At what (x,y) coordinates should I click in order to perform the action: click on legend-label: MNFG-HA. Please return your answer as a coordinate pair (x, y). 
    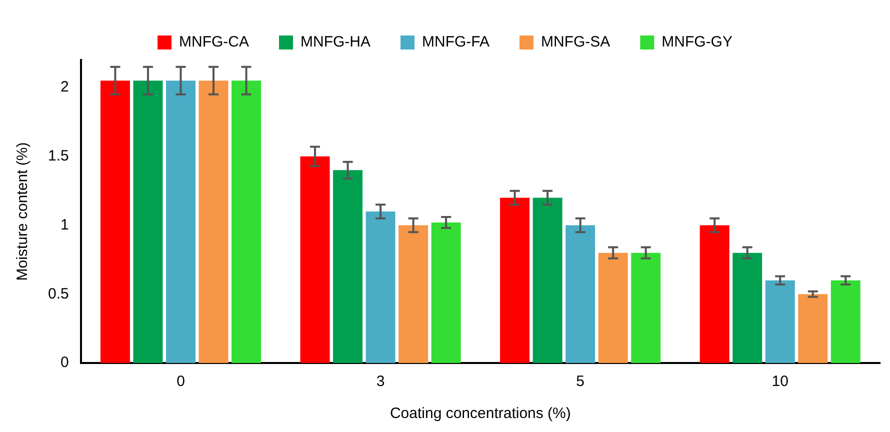
    Looking at the image, I should click on (335, 42).